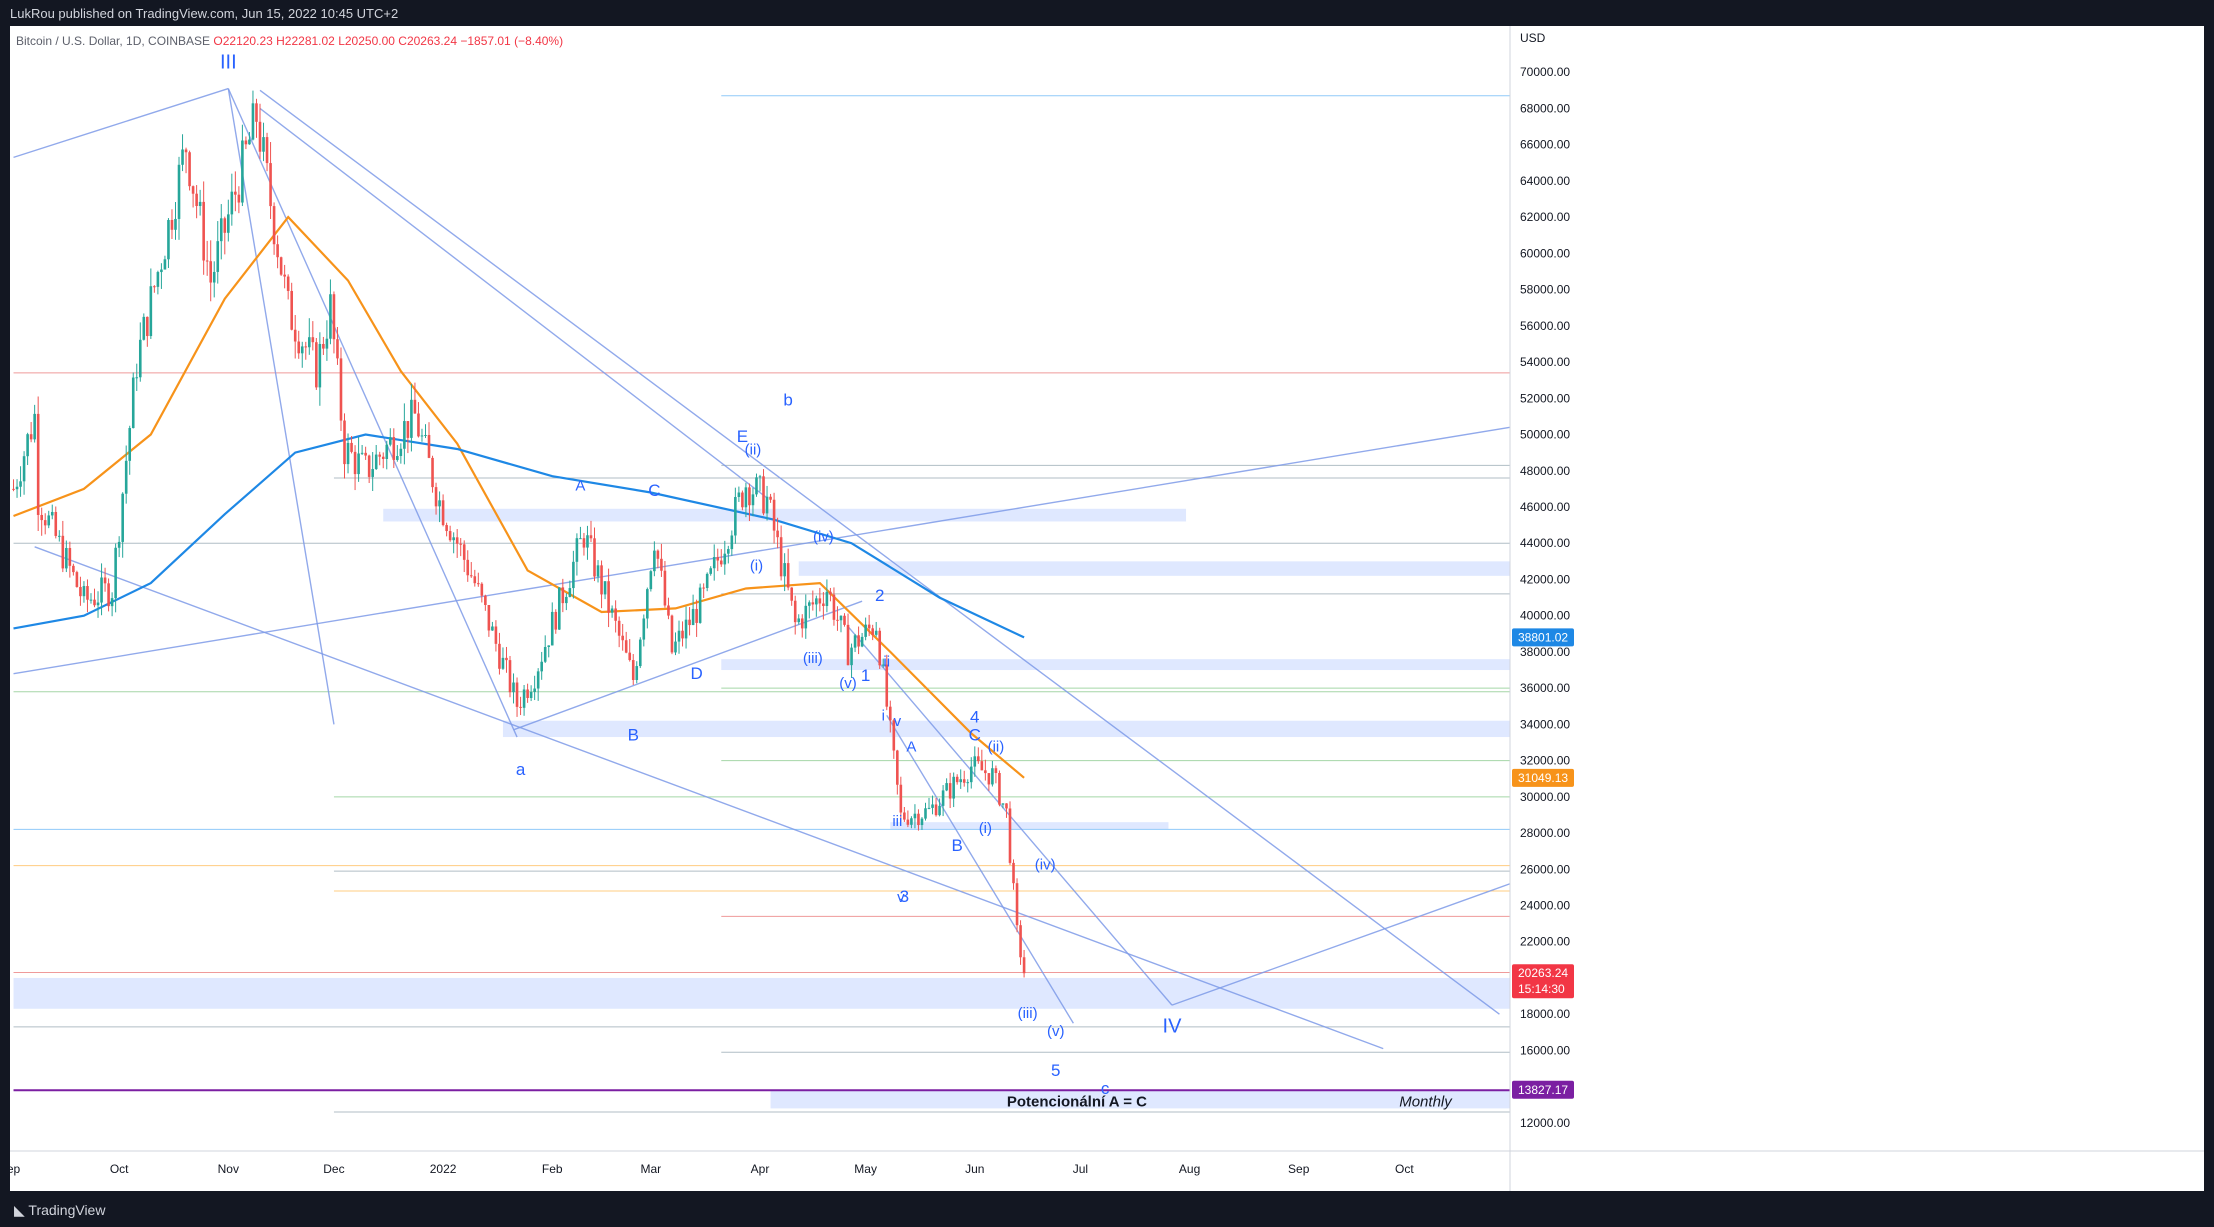  Describe the element at coordinates (1545, 761) in the screenshot. I see `price-tick-label: 32000.00` at that location.